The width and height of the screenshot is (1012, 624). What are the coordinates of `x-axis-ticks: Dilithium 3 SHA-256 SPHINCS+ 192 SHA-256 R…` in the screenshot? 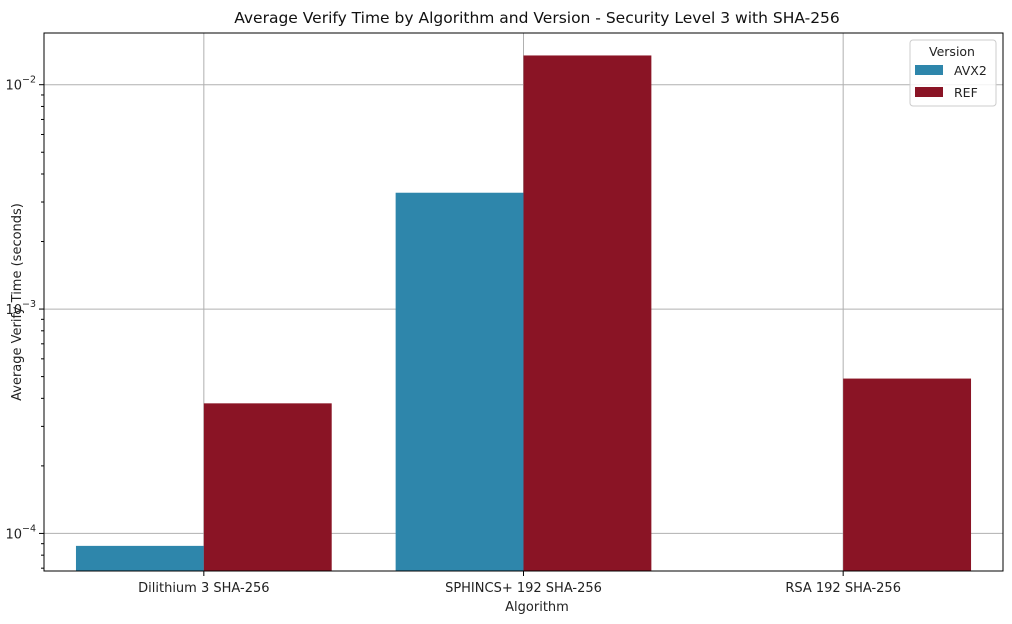 It's located at (519, 583).